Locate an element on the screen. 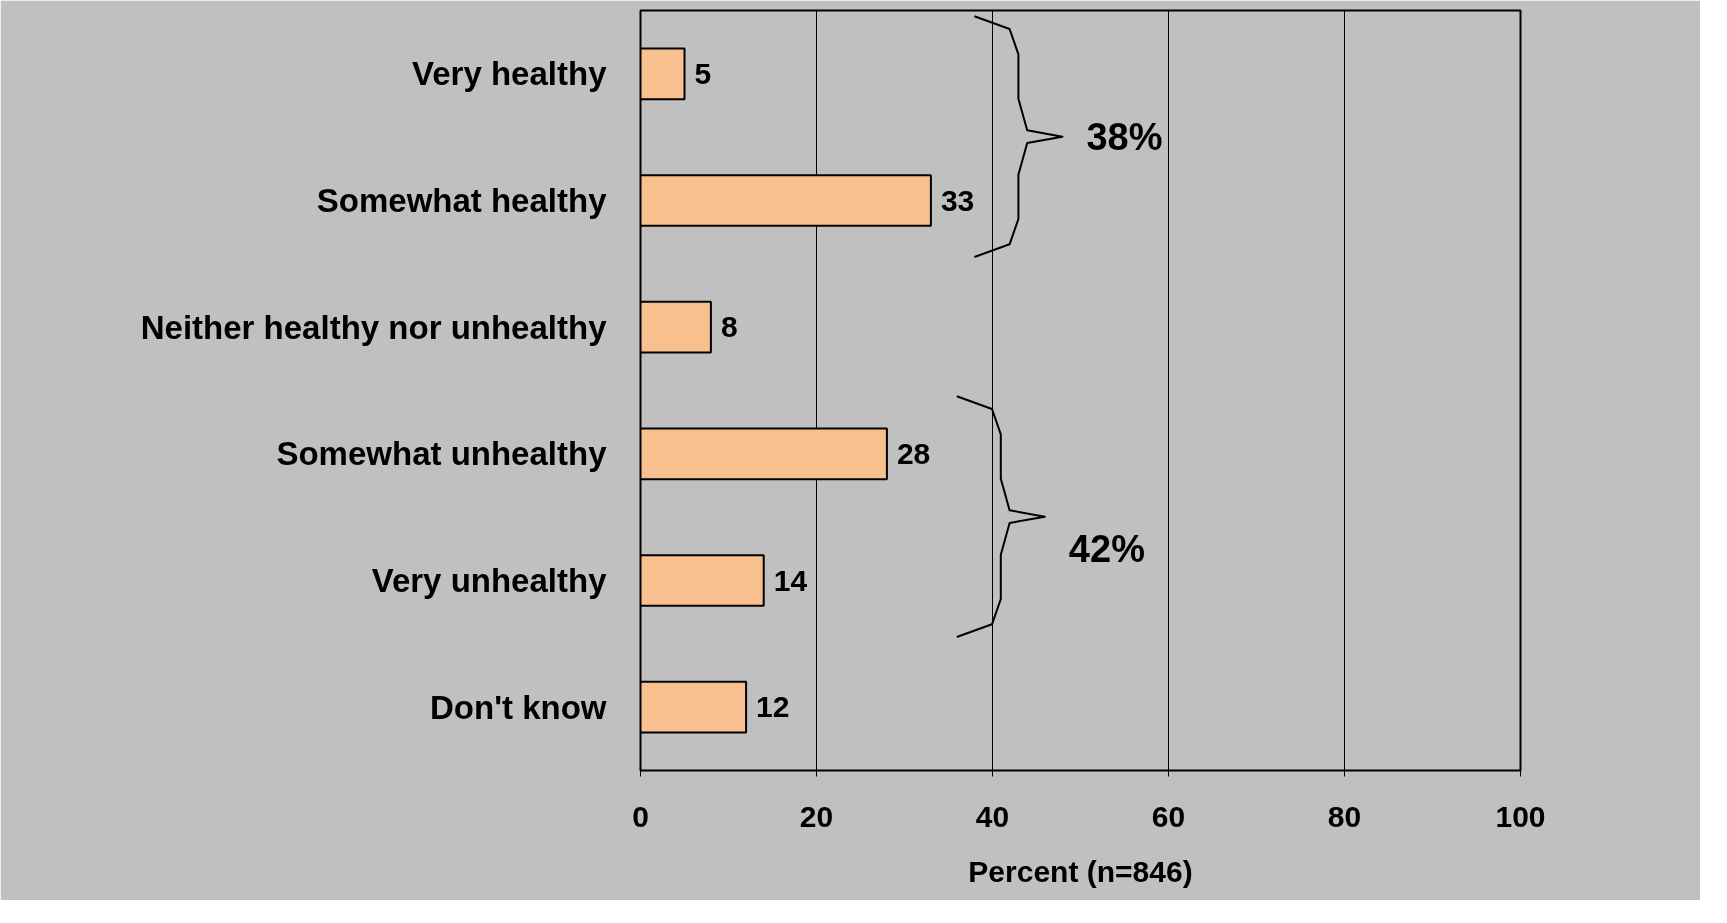 The width and height of the screenshot is (1727, 923). x-tick-label: 100 is located at coordinates (1520, 816).